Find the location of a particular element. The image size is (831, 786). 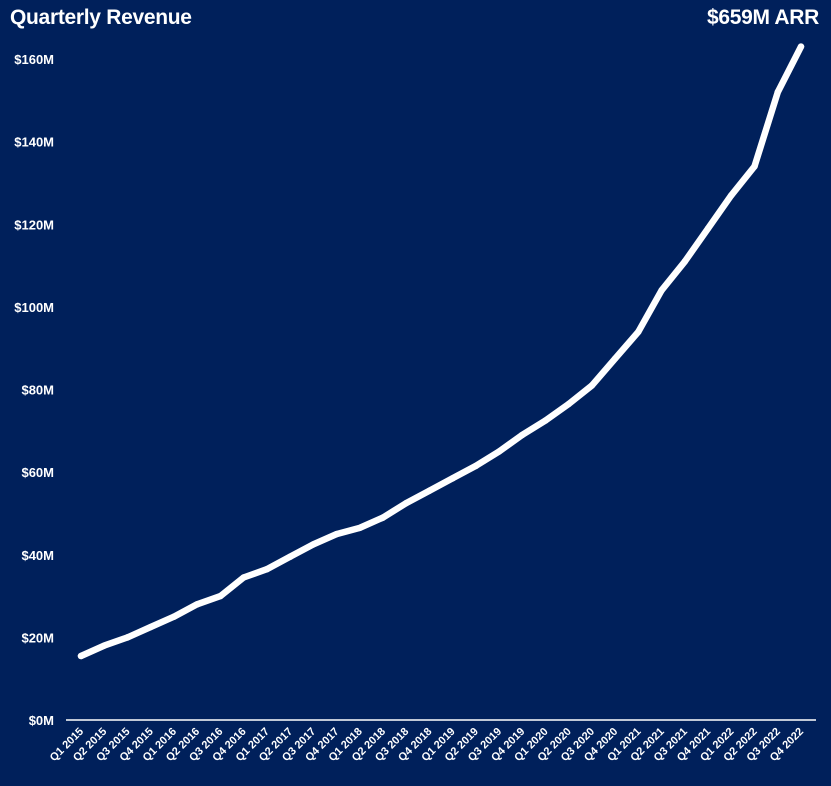

y-tick-label: $20M is located at coordinates (37, 637).